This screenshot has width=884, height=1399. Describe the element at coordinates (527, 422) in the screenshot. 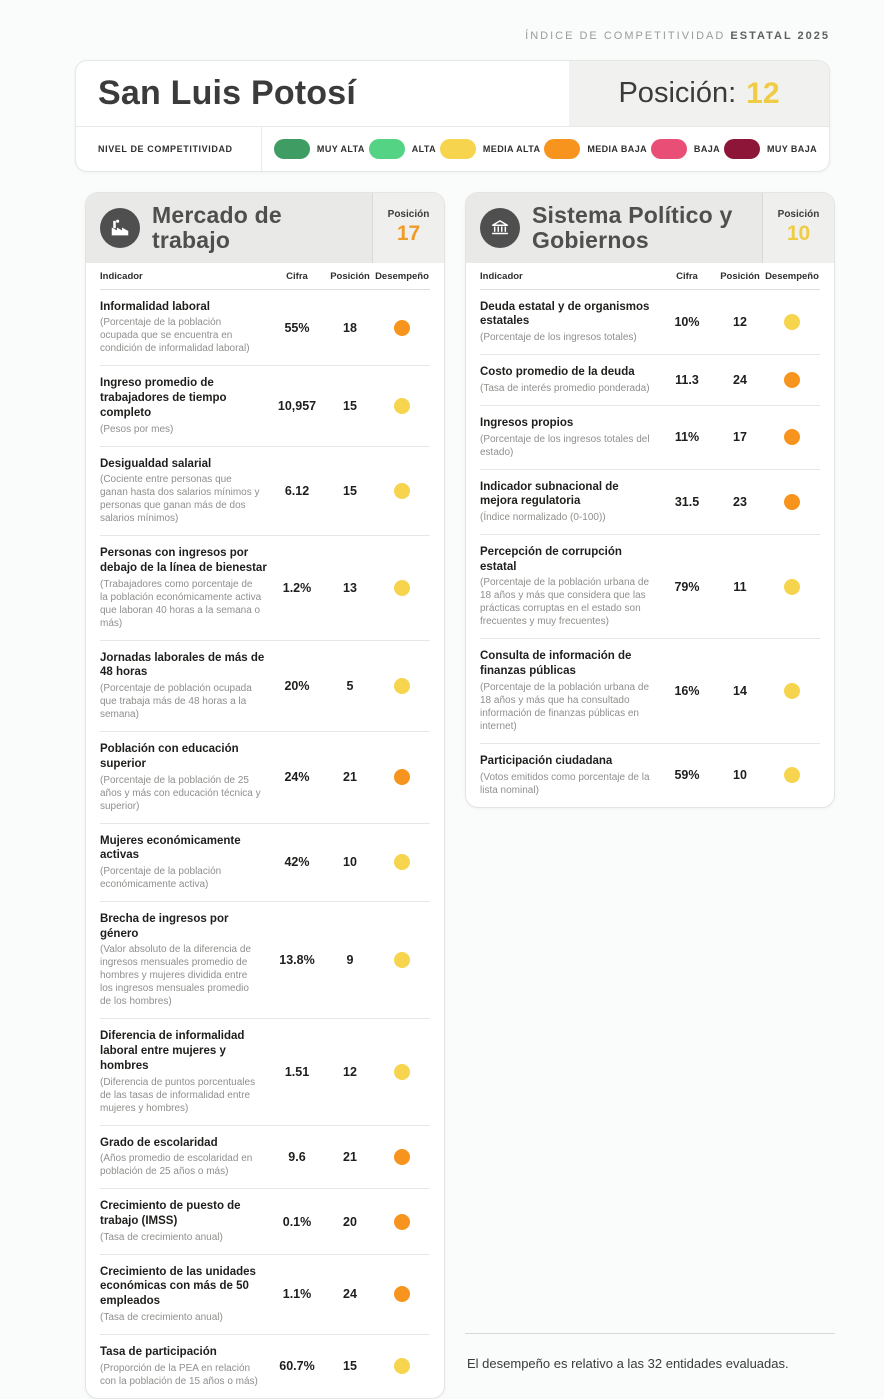

I see `indicator-name: Ingresos propios` at that location.